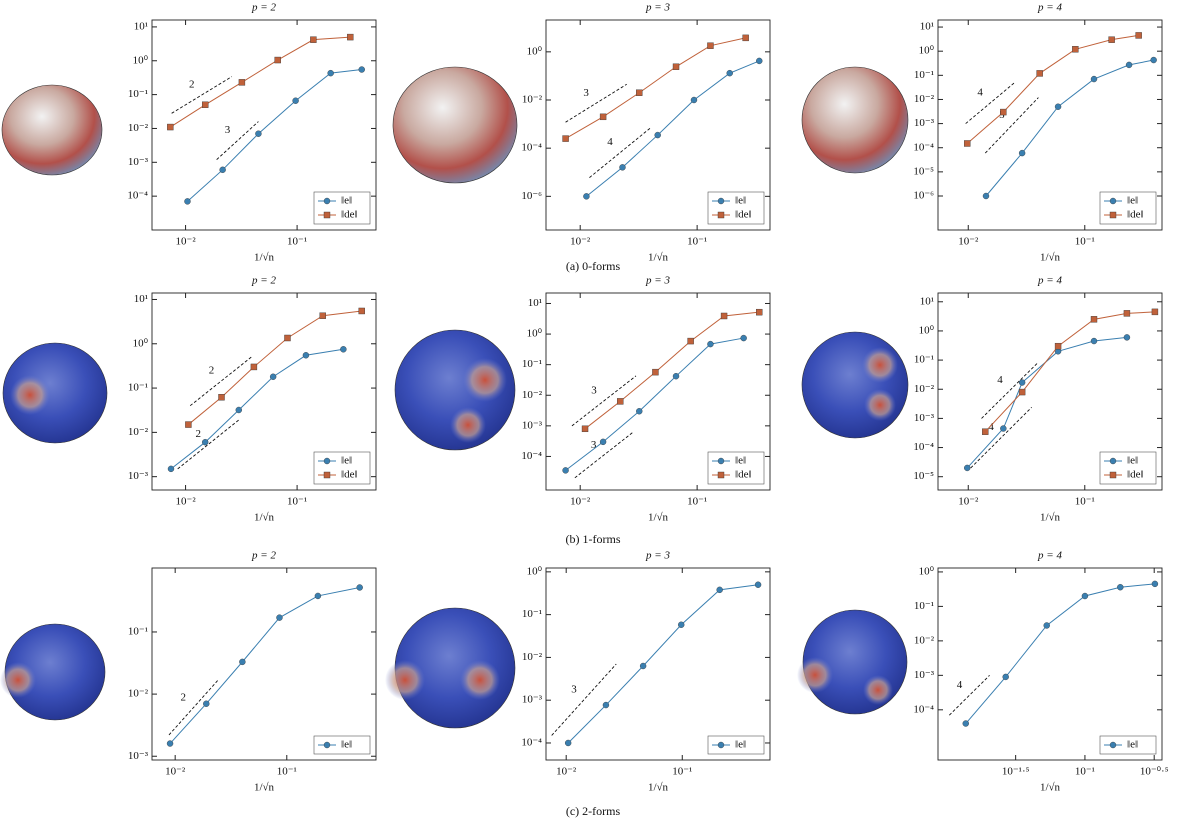  Describe the element at coordinates (535, 303) in the screenshot. I see `y-tick-label: 10¹` at that location.